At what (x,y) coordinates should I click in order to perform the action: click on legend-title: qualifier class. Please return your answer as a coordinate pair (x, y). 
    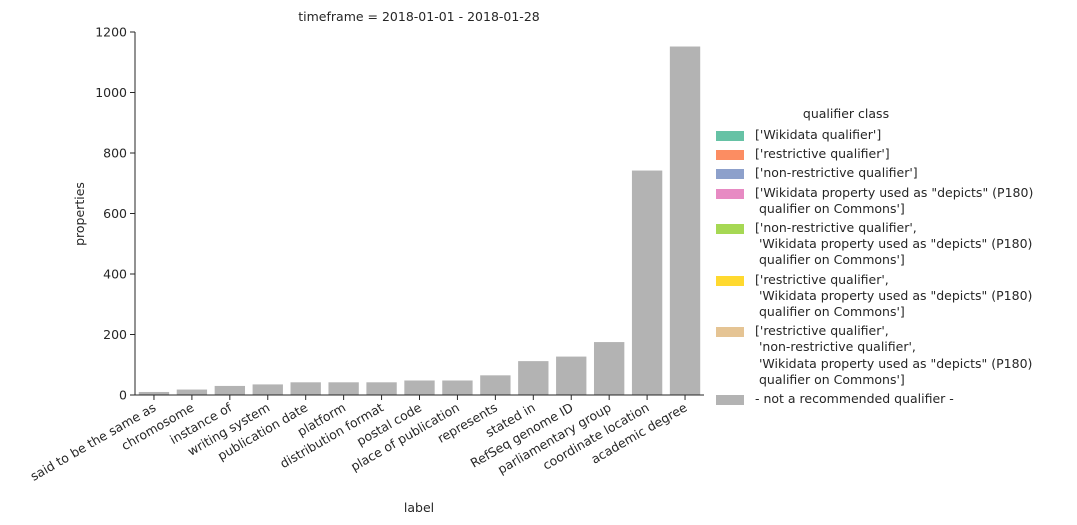
    Looking at the image, I should click on (846, 113).